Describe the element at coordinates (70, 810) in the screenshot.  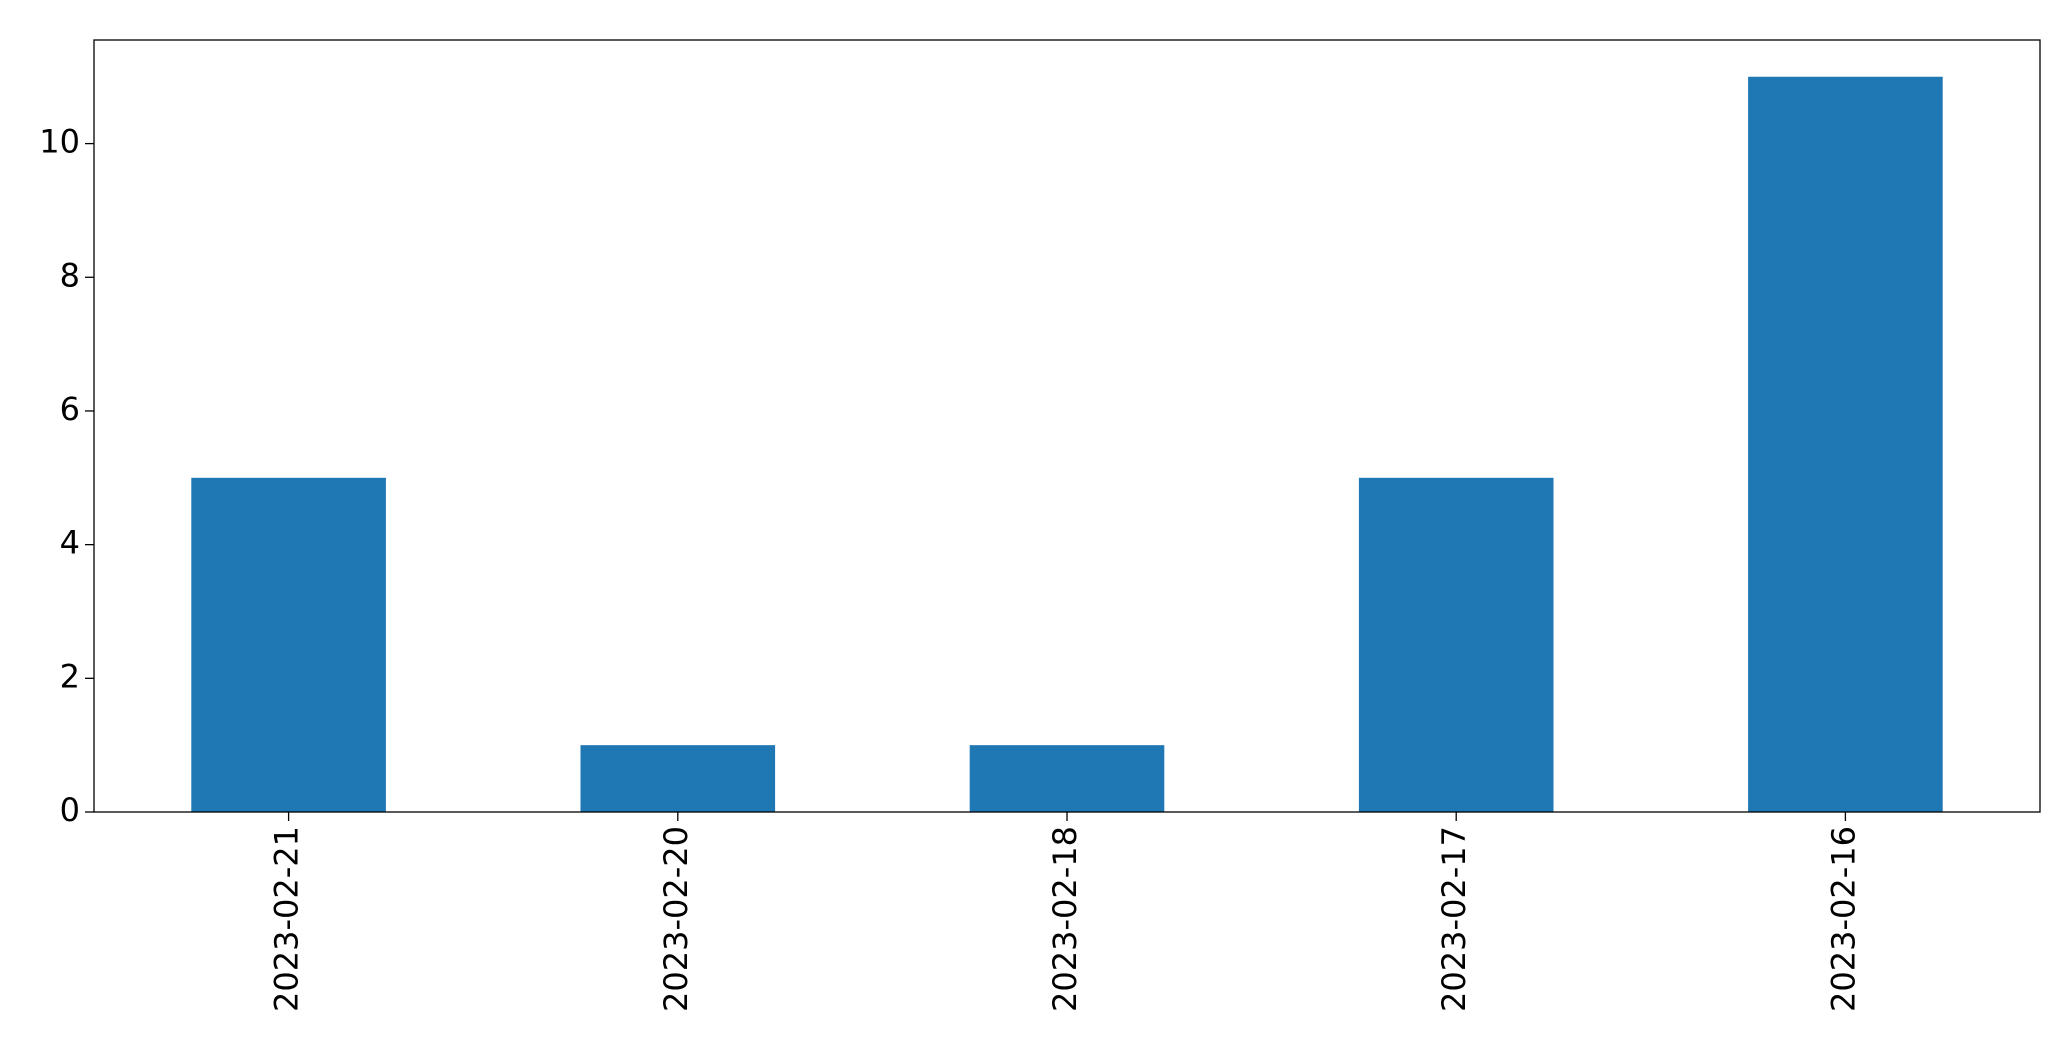
I see `y-tick-label: 0` at that location.